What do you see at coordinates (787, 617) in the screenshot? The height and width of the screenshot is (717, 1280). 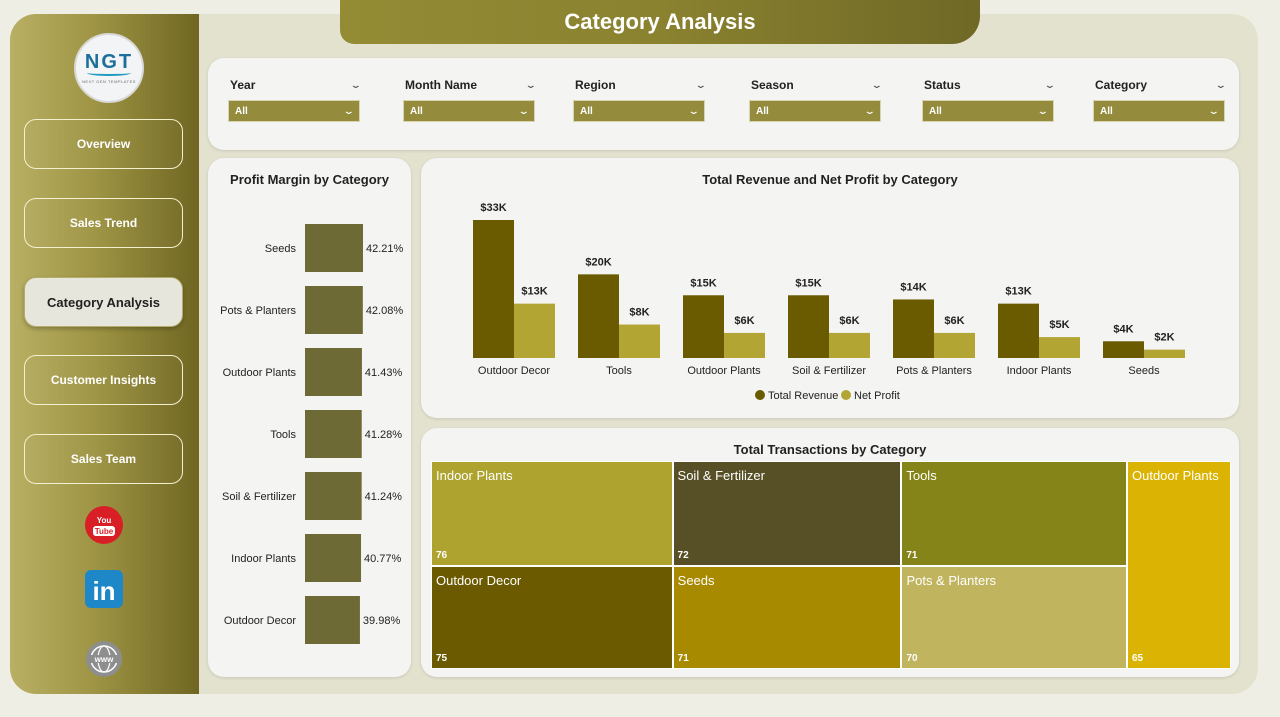 I see `treemap-cell: Seeds 71` at bounding box center [787, 617].